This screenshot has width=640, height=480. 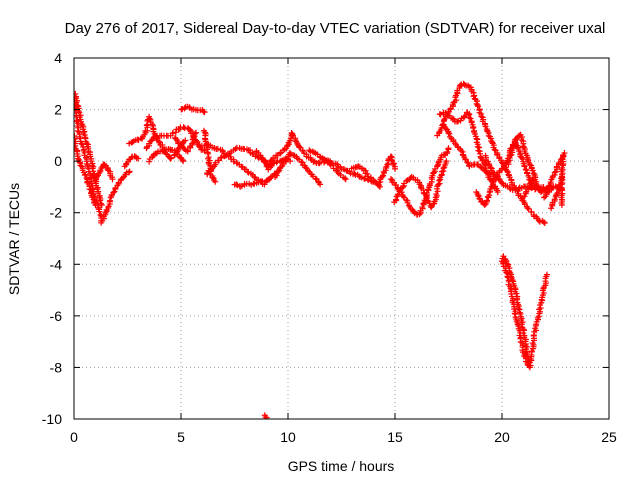 What do you see at coordinates (341, 466) in the screenshot?
I see `x-axis-label: GPS time / hours` at bounding box center [341, 466].